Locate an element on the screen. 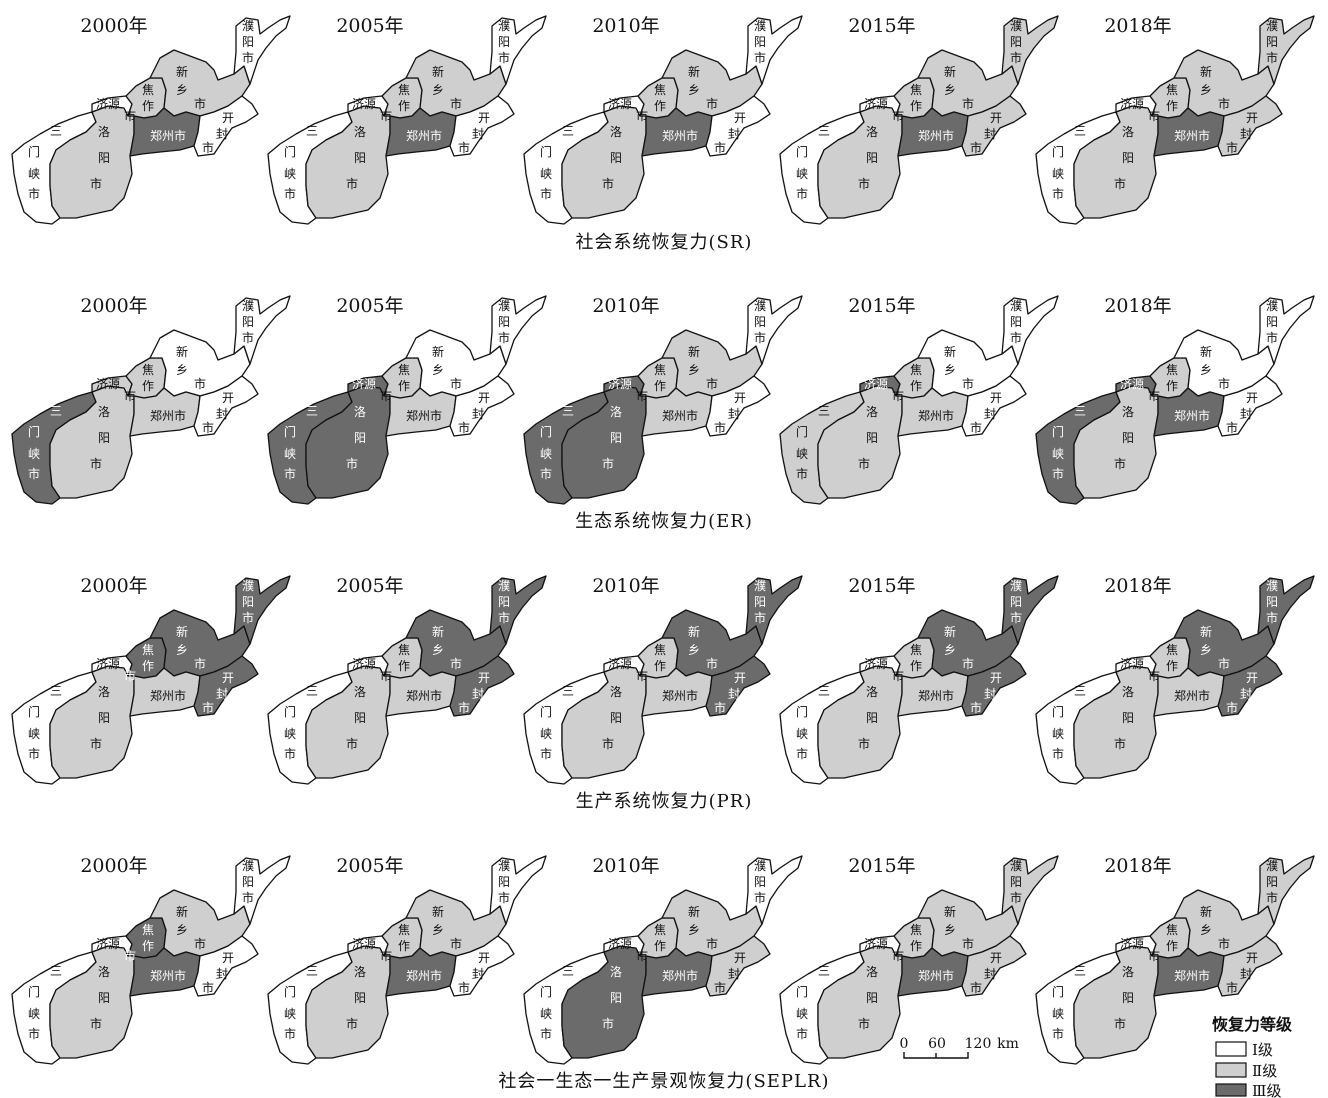  scale-tick-120: 120 is located at coordinates (978, 1044).